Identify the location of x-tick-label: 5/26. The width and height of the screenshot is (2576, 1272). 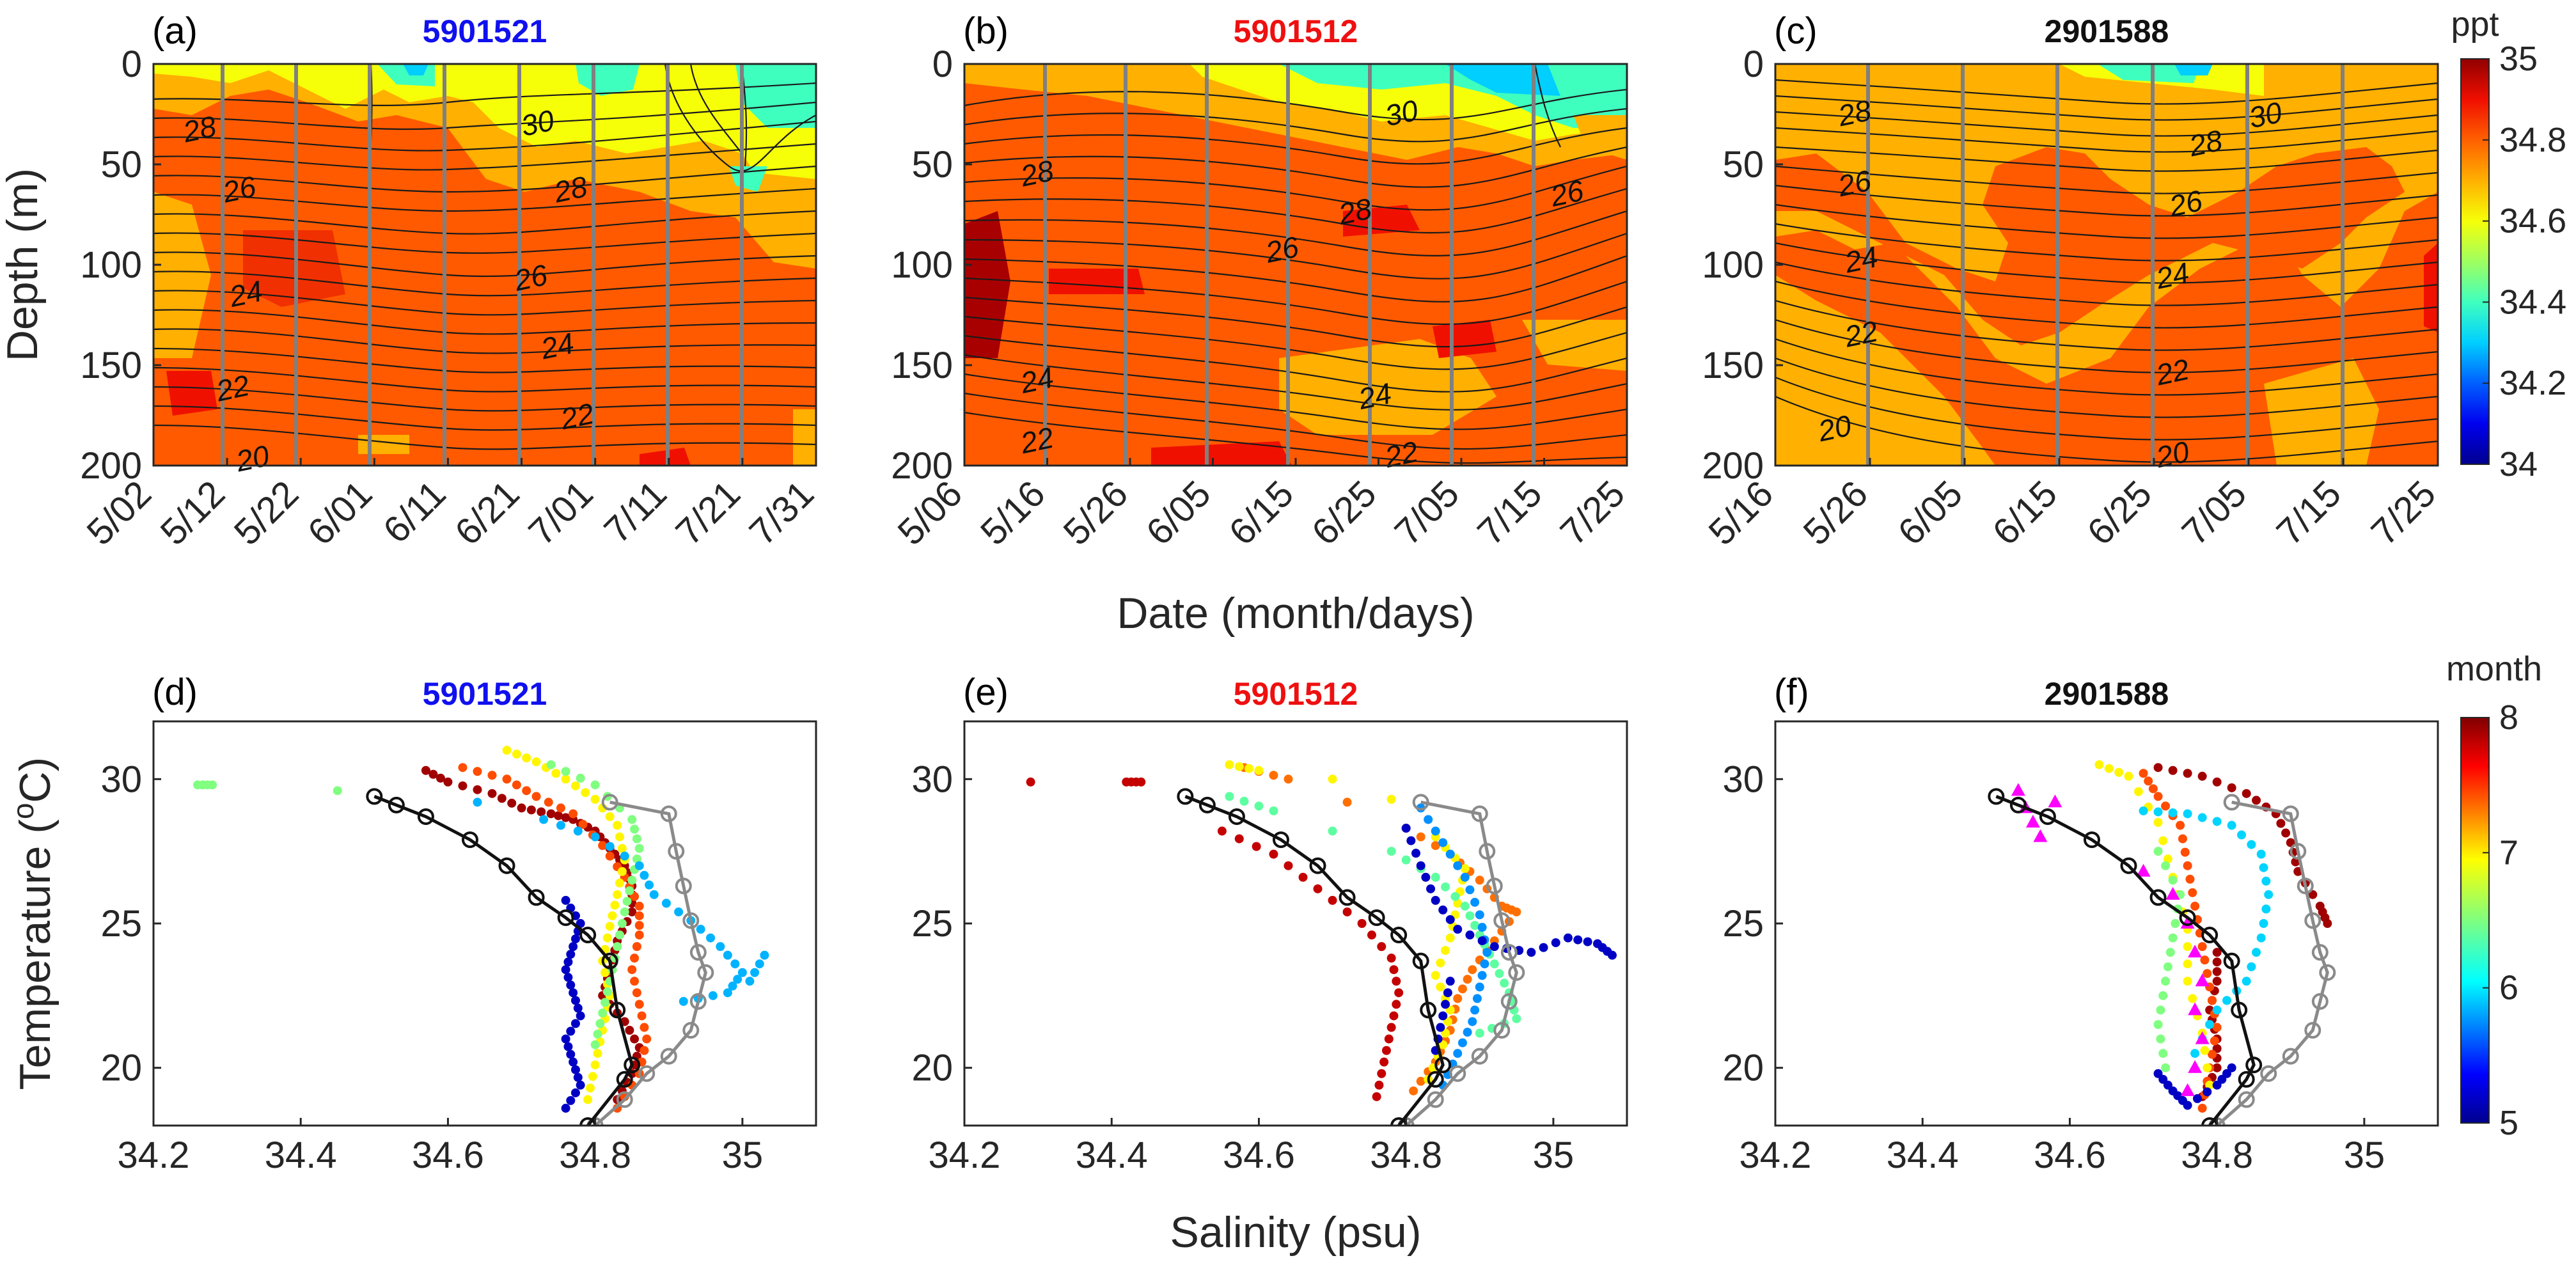
(1095, 513).